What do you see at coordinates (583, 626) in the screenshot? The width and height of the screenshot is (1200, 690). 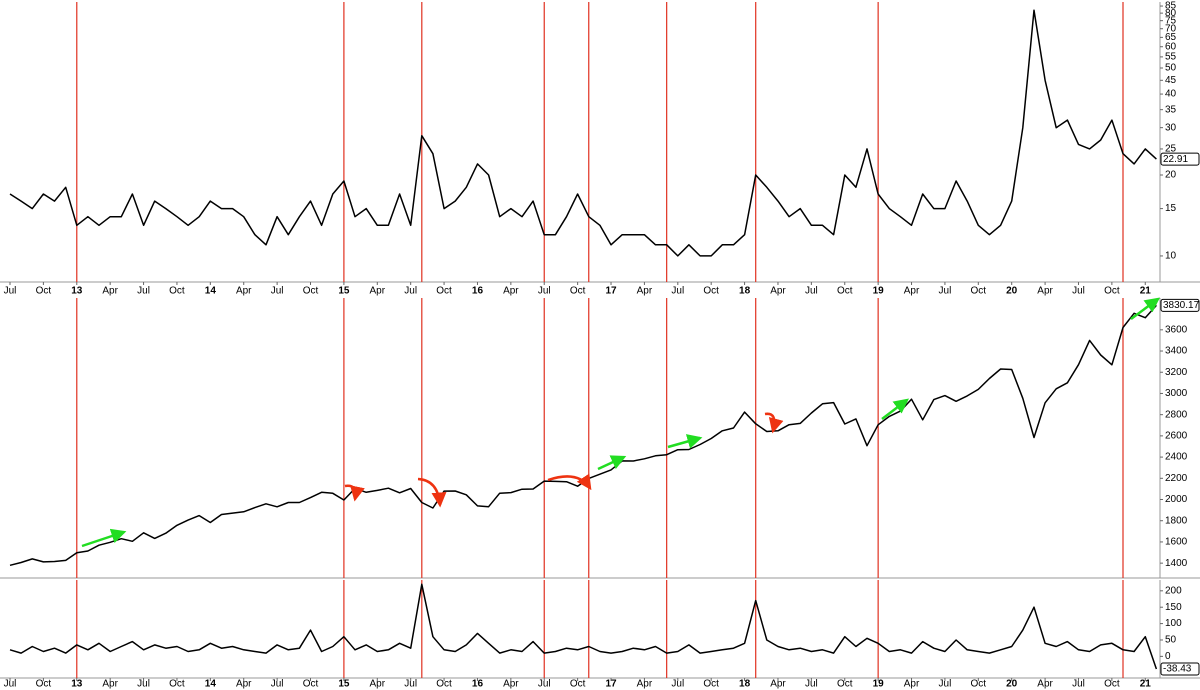 I see `data-line` at bounding box center [583, 626].